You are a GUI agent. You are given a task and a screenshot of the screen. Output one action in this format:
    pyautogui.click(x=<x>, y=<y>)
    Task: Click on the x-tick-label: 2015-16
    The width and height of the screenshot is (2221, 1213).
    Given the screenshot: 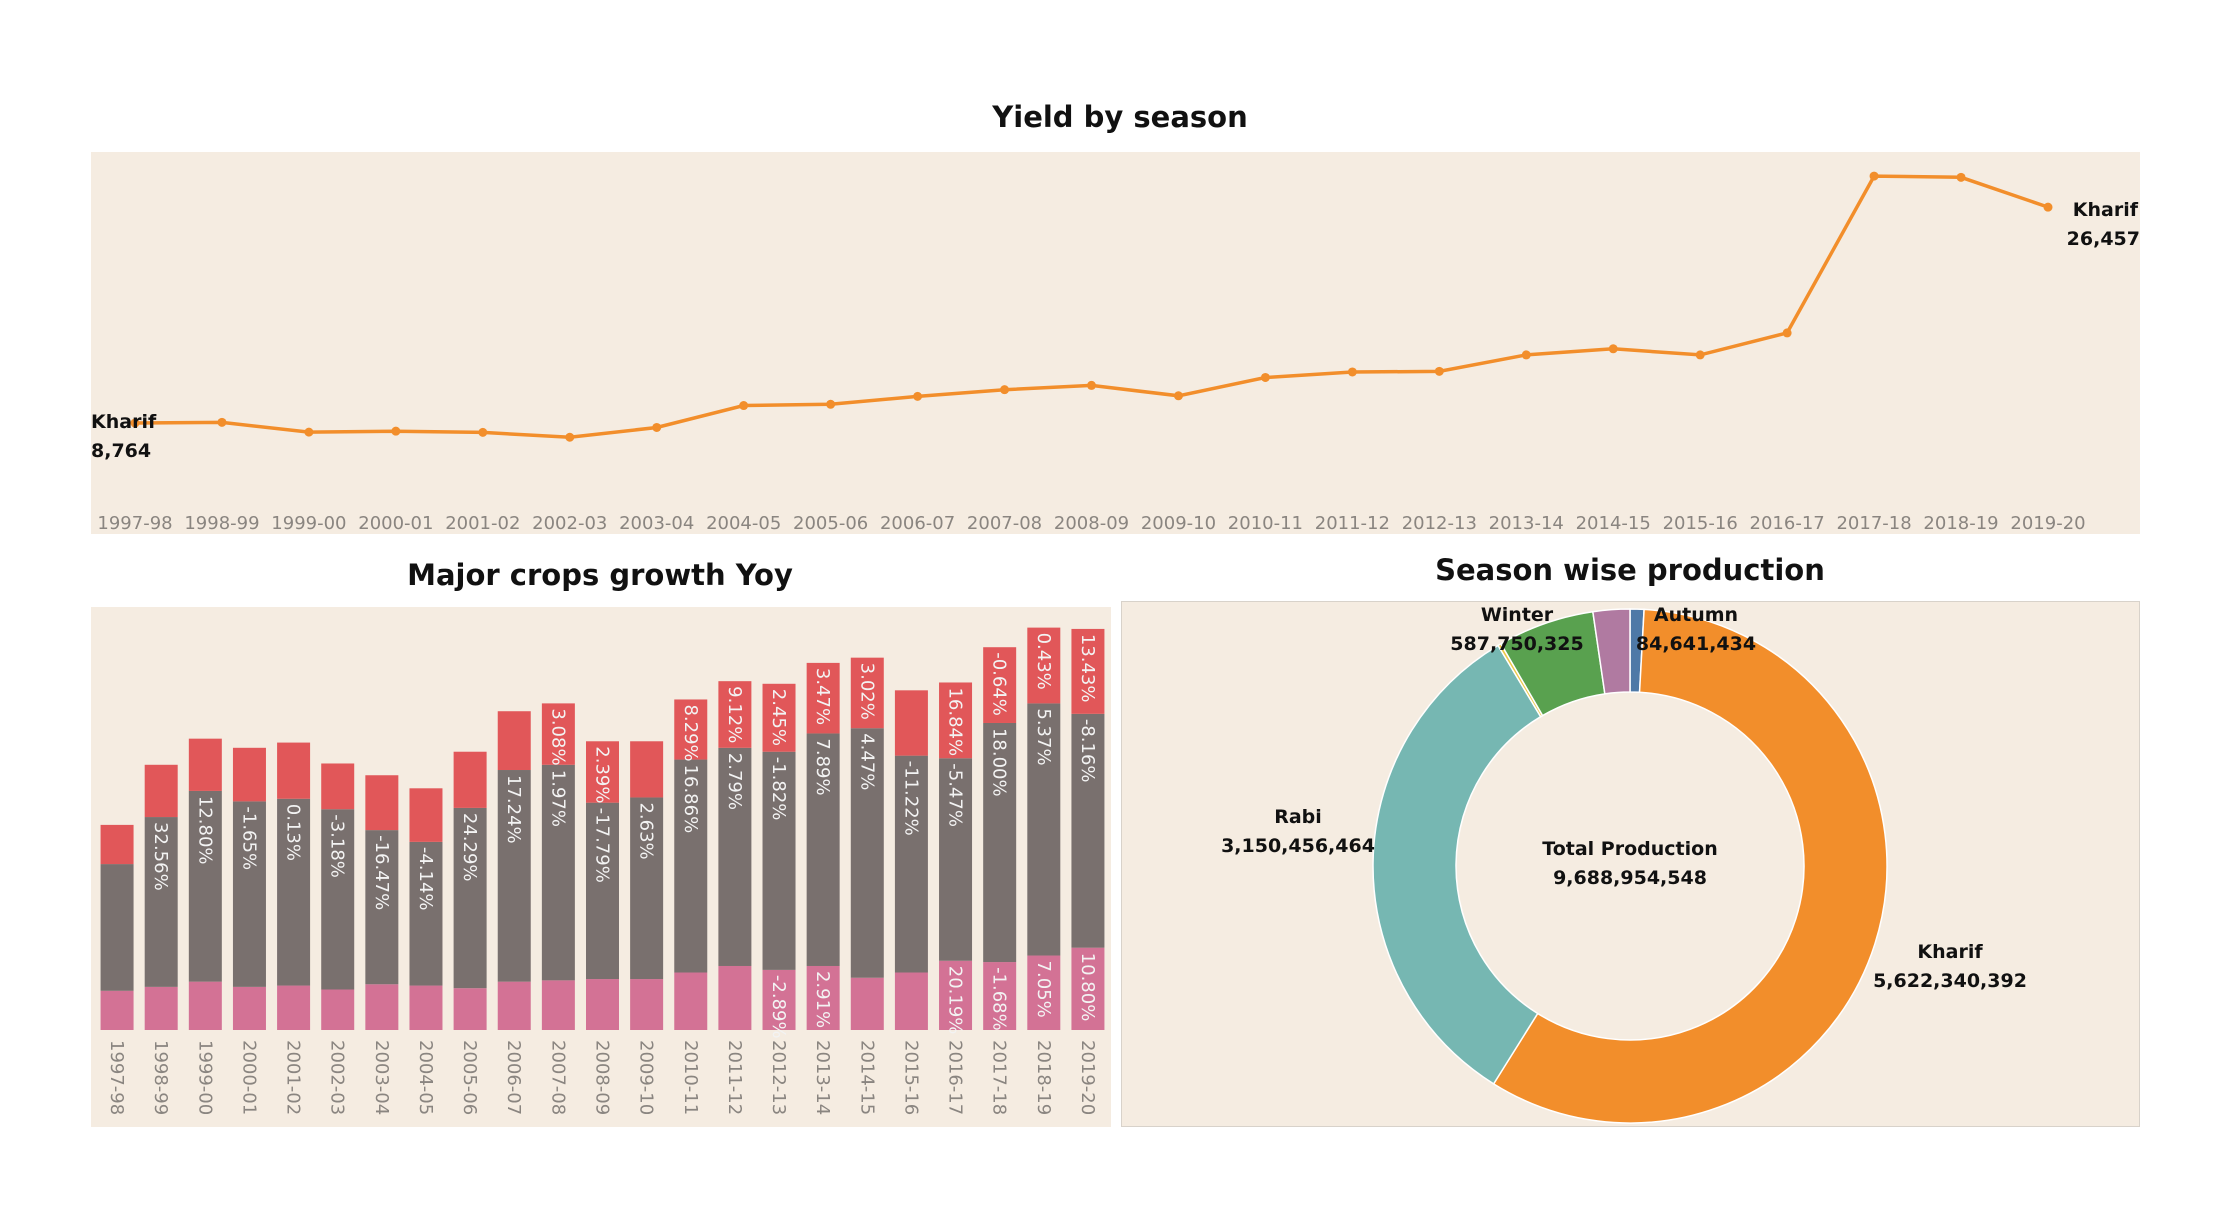 What is the action you would take?
    pyautogui.click(x=910, y=1077)
    